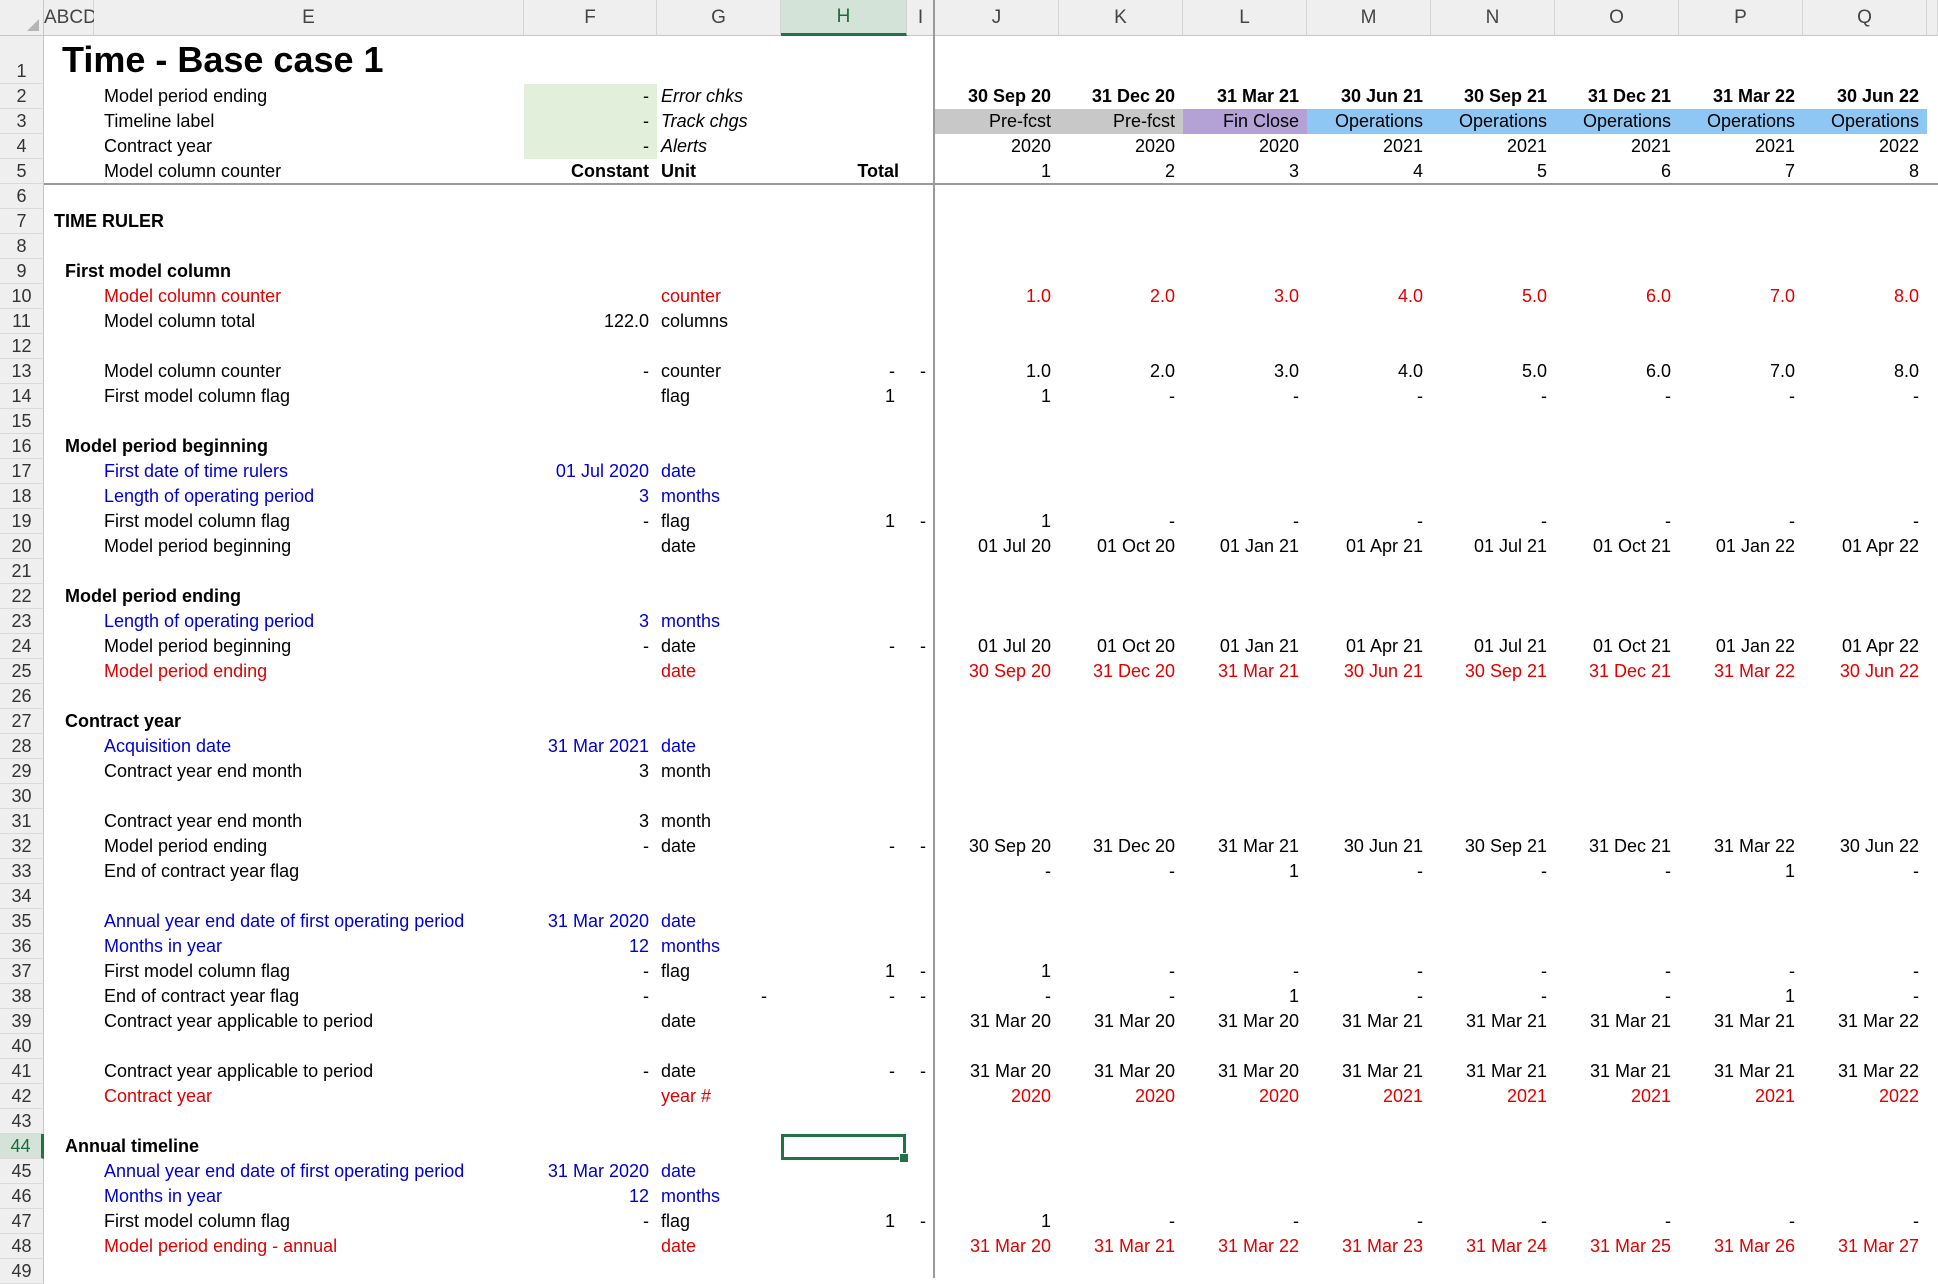 The height and width of the screenshot is (1284, 1938). I want to click on contract-year-header: 2021, so click(1526, 146).